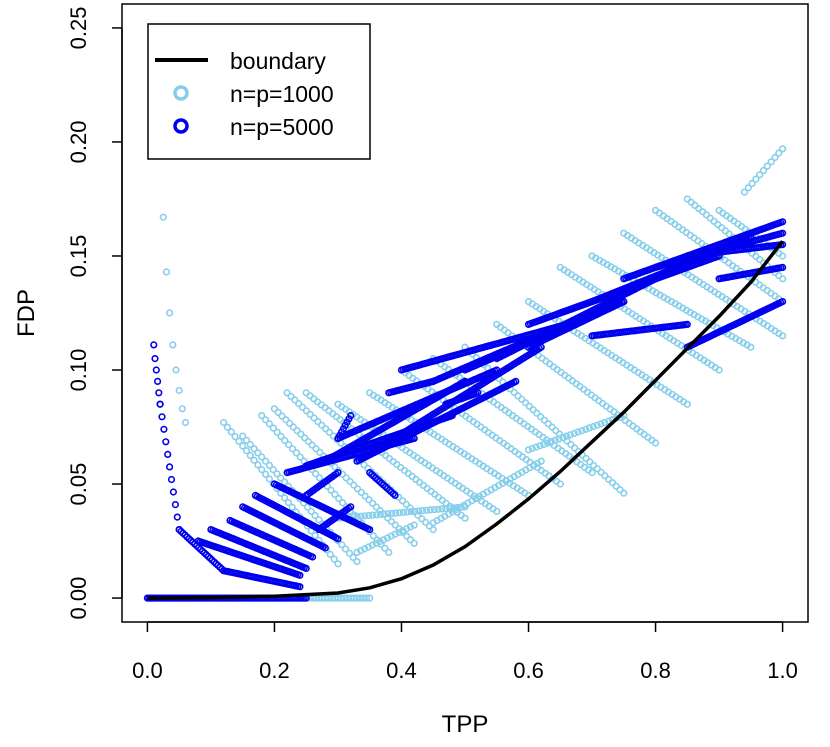 This screenshot has height=747, width=830. Describe the element at coordinates (401, 670) in the screenshot. I see `x-tick-label-2: 0.4` at that location.